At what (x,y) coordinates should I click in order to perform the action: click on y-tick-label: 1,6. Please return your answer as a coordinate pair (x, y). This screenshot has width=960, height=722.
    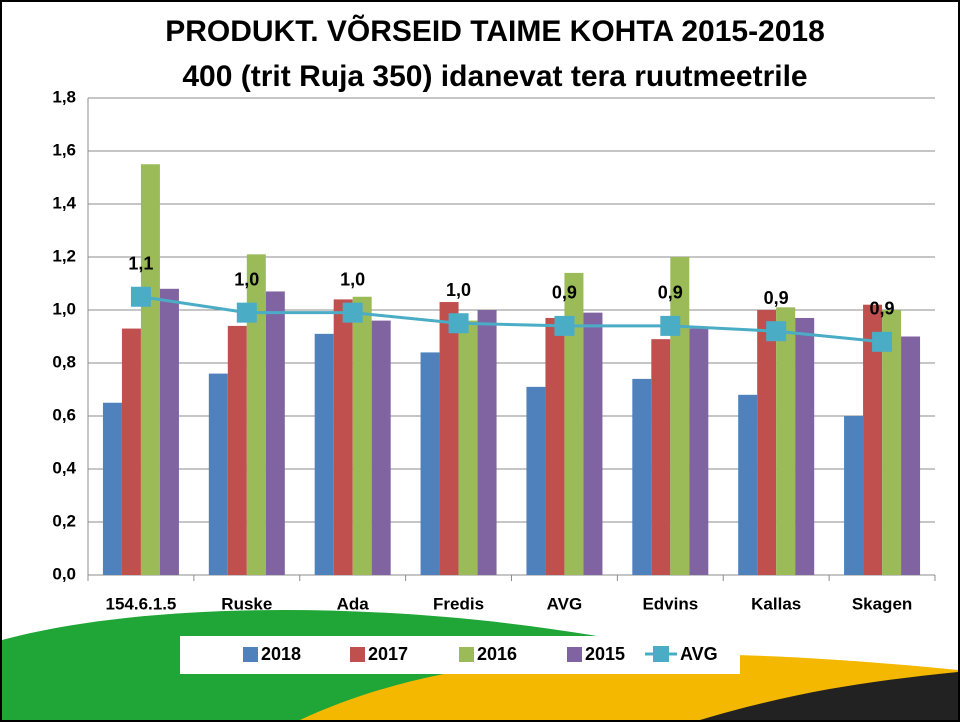
    Looking at the image, I should click on (64, 149).